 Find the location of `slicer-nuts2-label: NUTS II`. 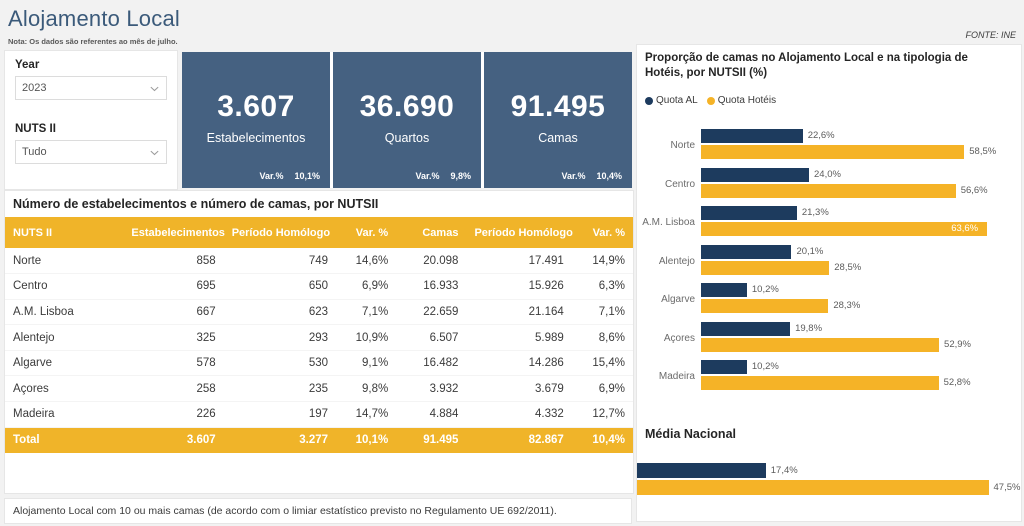

slicer-nuts2-label: NUTS II is located at coordinates (35, 129).